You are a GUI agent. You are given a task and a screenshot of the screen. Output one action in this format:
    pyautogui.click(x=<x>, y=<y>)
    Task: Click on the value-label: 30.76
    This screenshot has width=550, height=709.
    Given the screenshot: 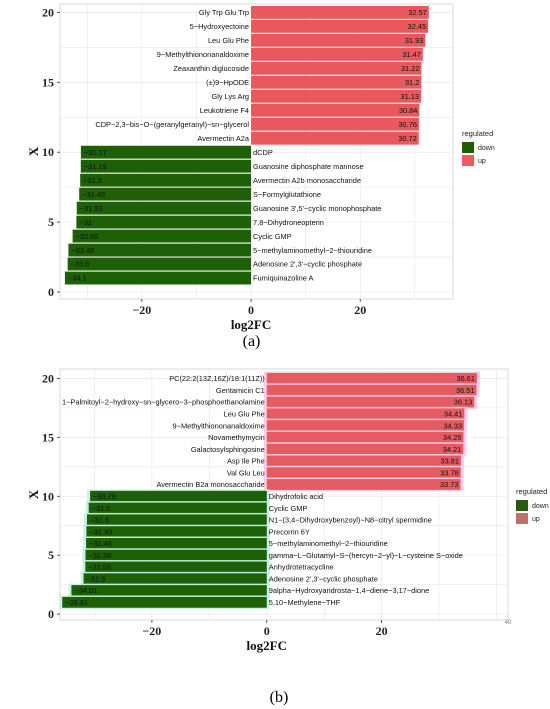 What is the action you would take?
    pyautogui.click(x=407, y=124)
    